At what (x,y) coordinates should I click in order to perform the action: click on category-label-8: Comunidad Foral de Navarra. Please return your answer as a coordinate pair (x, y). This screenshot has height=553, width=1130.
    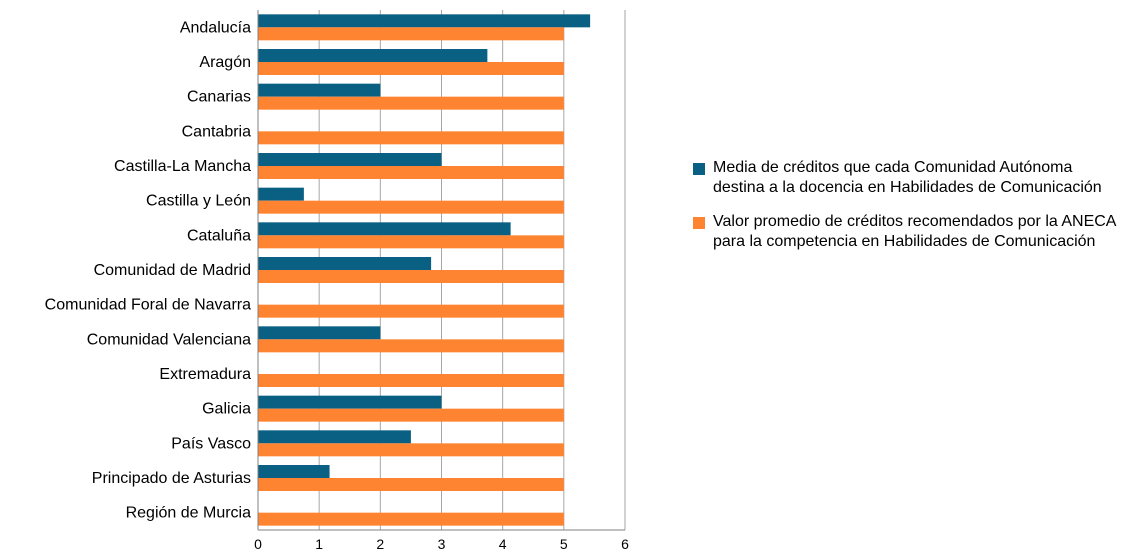
    Looking at the image, I should click on (148, 305).